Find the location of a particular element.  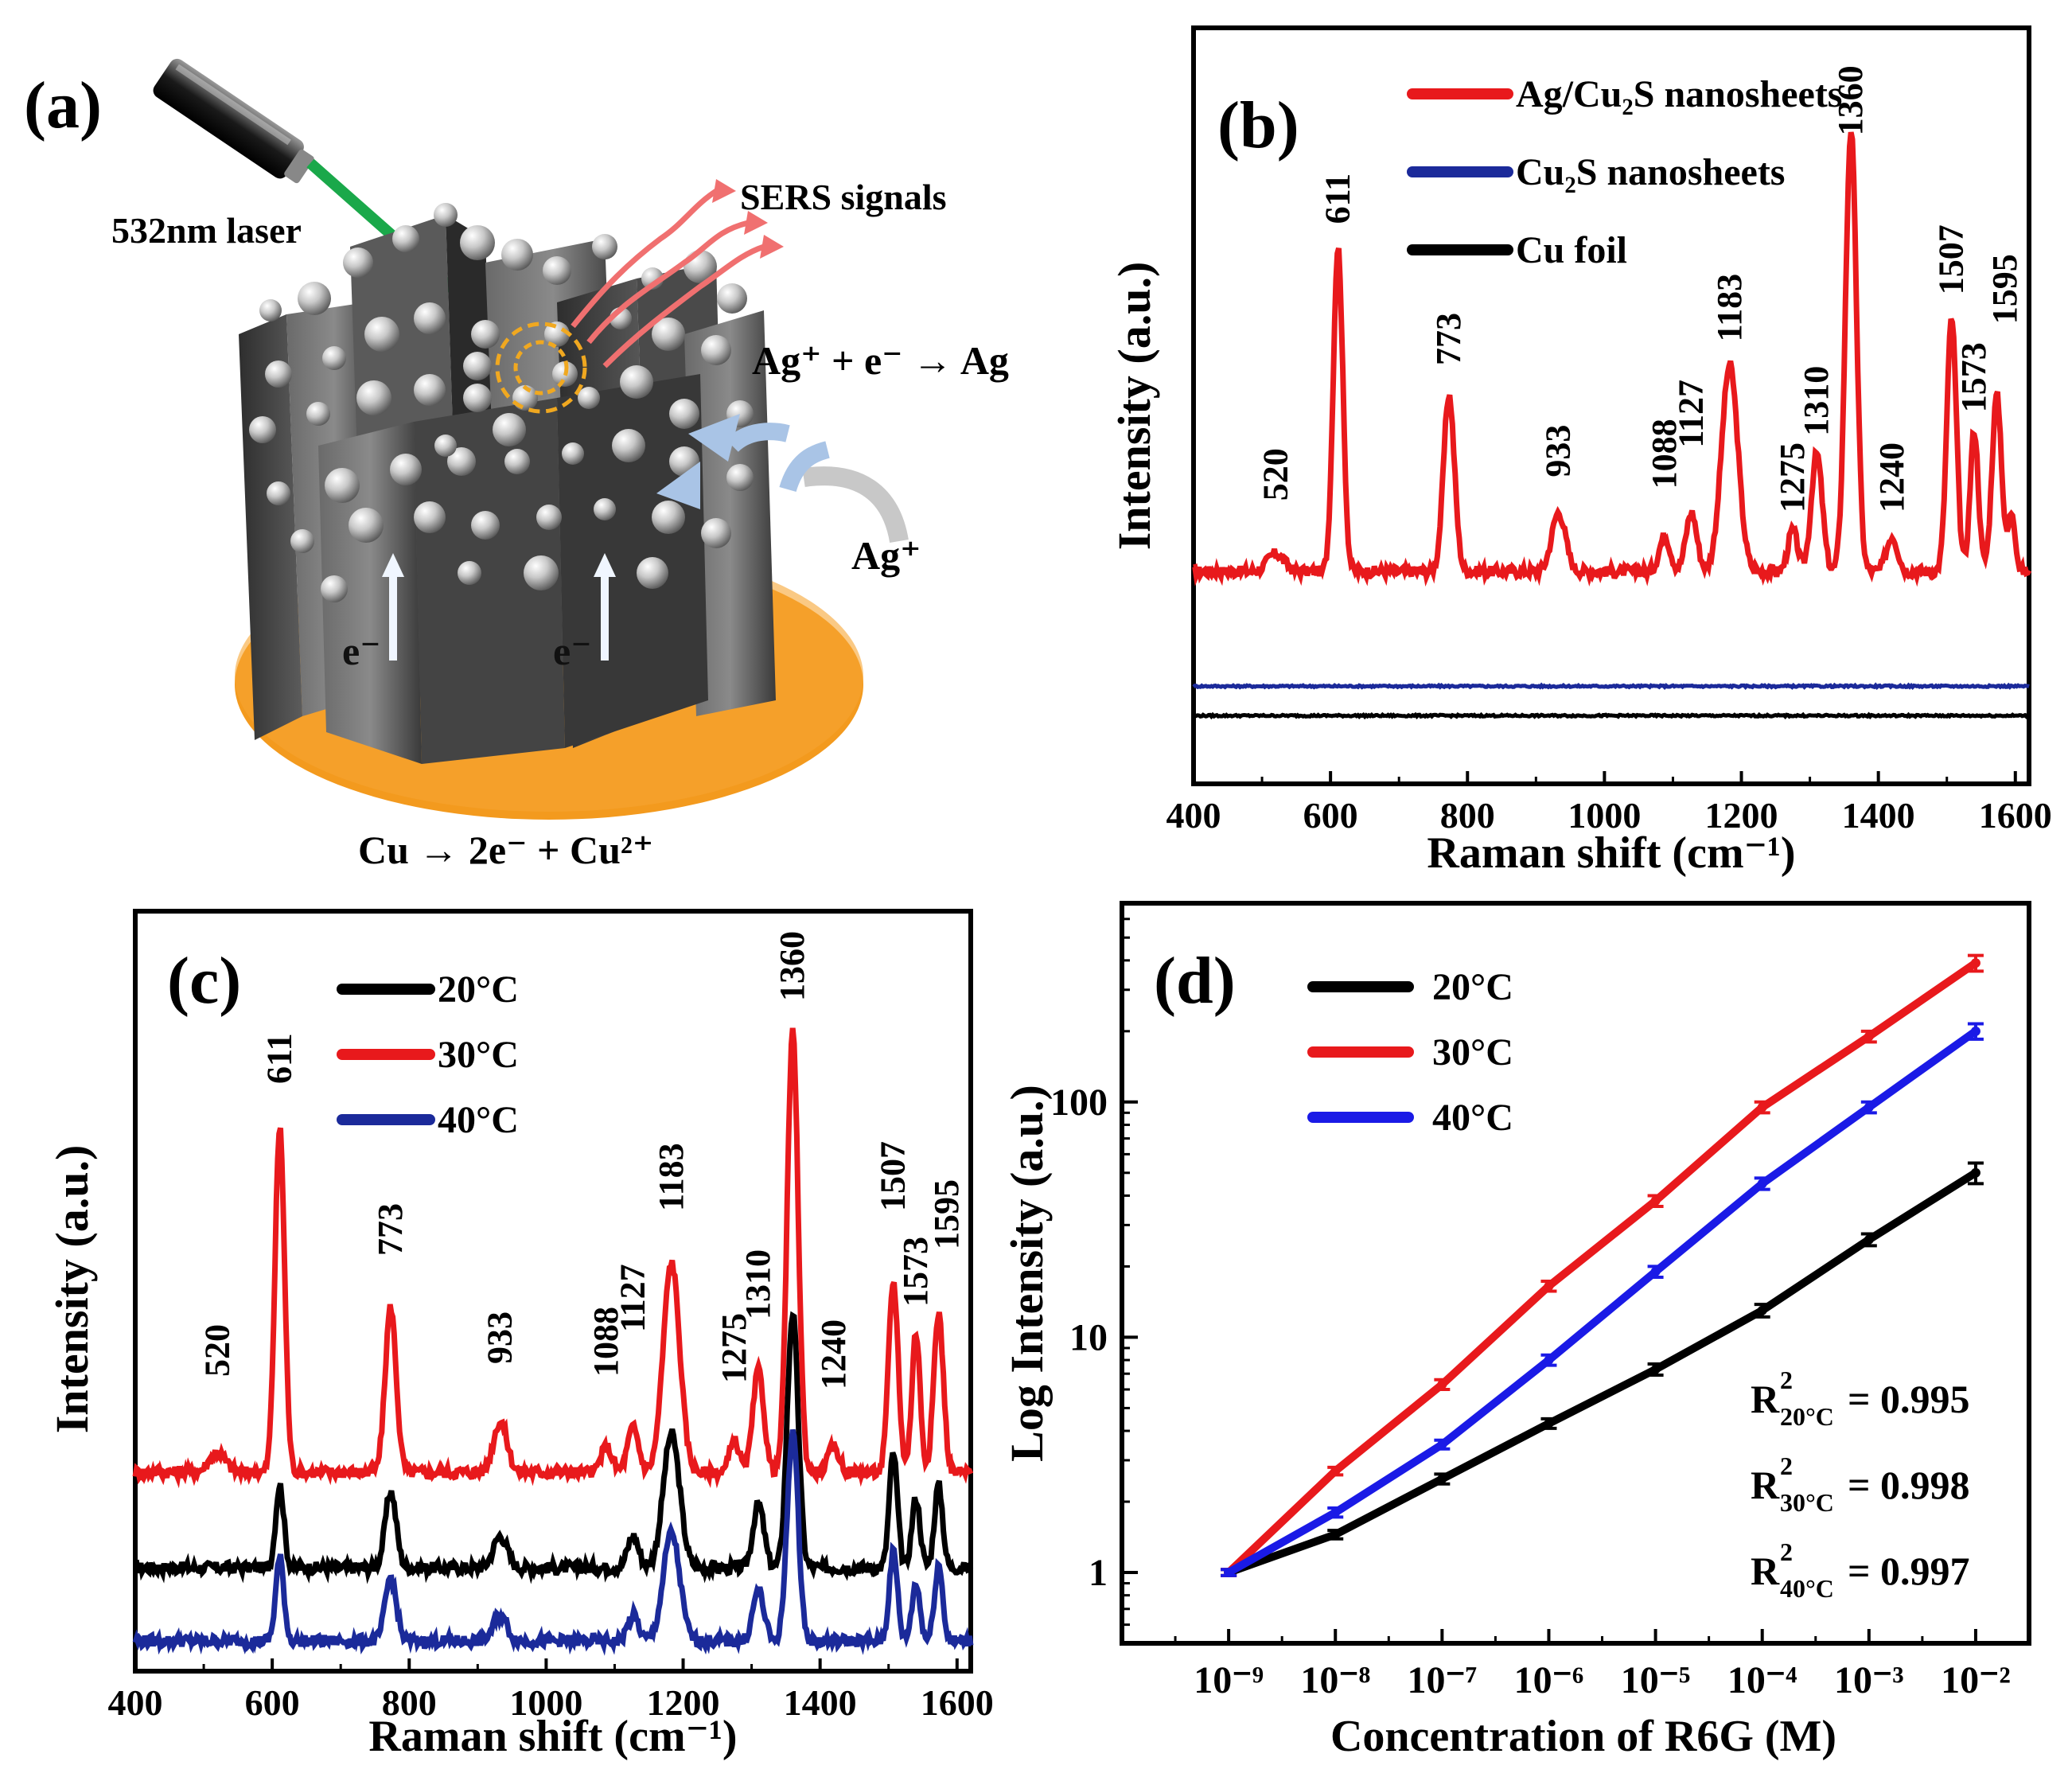

panel-c-label: (c) is located at coordinates (204, 981).